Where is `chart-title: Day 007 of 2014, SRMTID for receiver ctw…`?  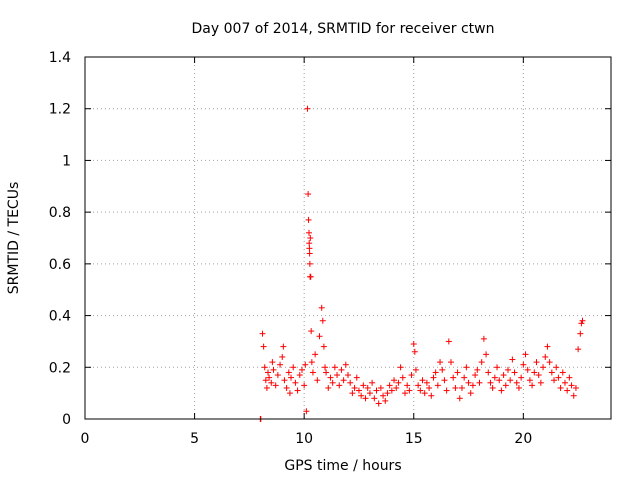 chart-title: Day 007 of 2014, SRMTID for receiver ctw… is located at coordinates (343, 29).